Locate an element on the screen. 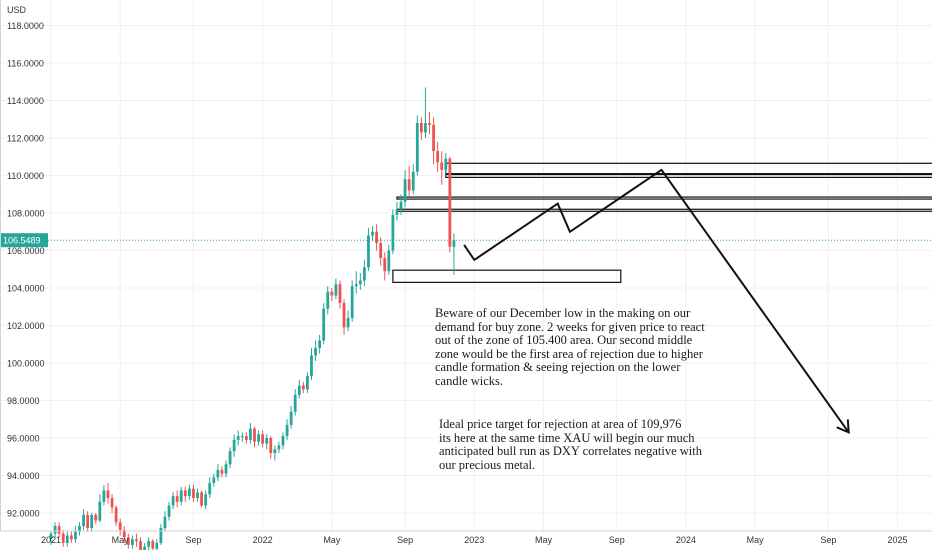 This screenshot has height=555, width=932. y-tick-label: 118.0000 is located at coordinates (25, 26).